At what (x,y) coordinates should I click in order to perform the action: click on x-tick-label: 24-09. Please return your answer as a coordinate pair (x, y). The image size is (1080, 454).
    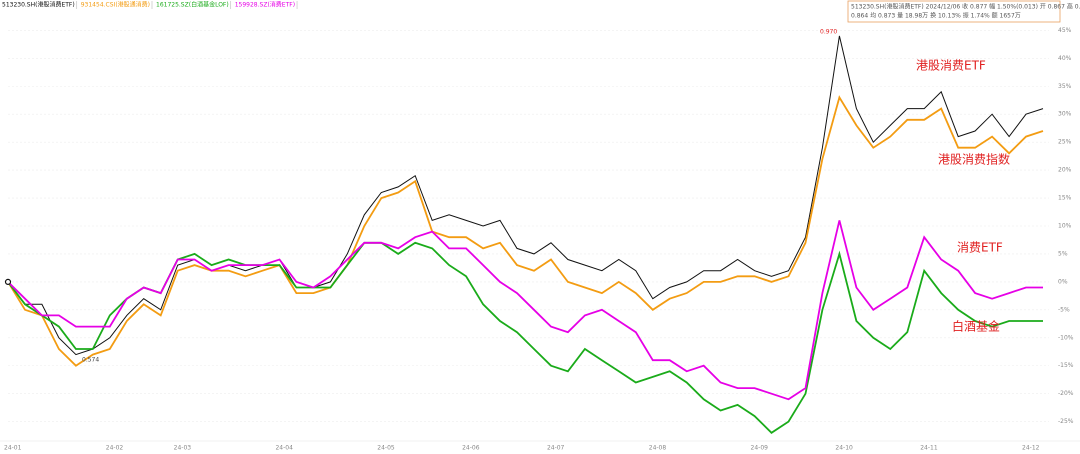
    Looking at the image, I should click on (760, 448).